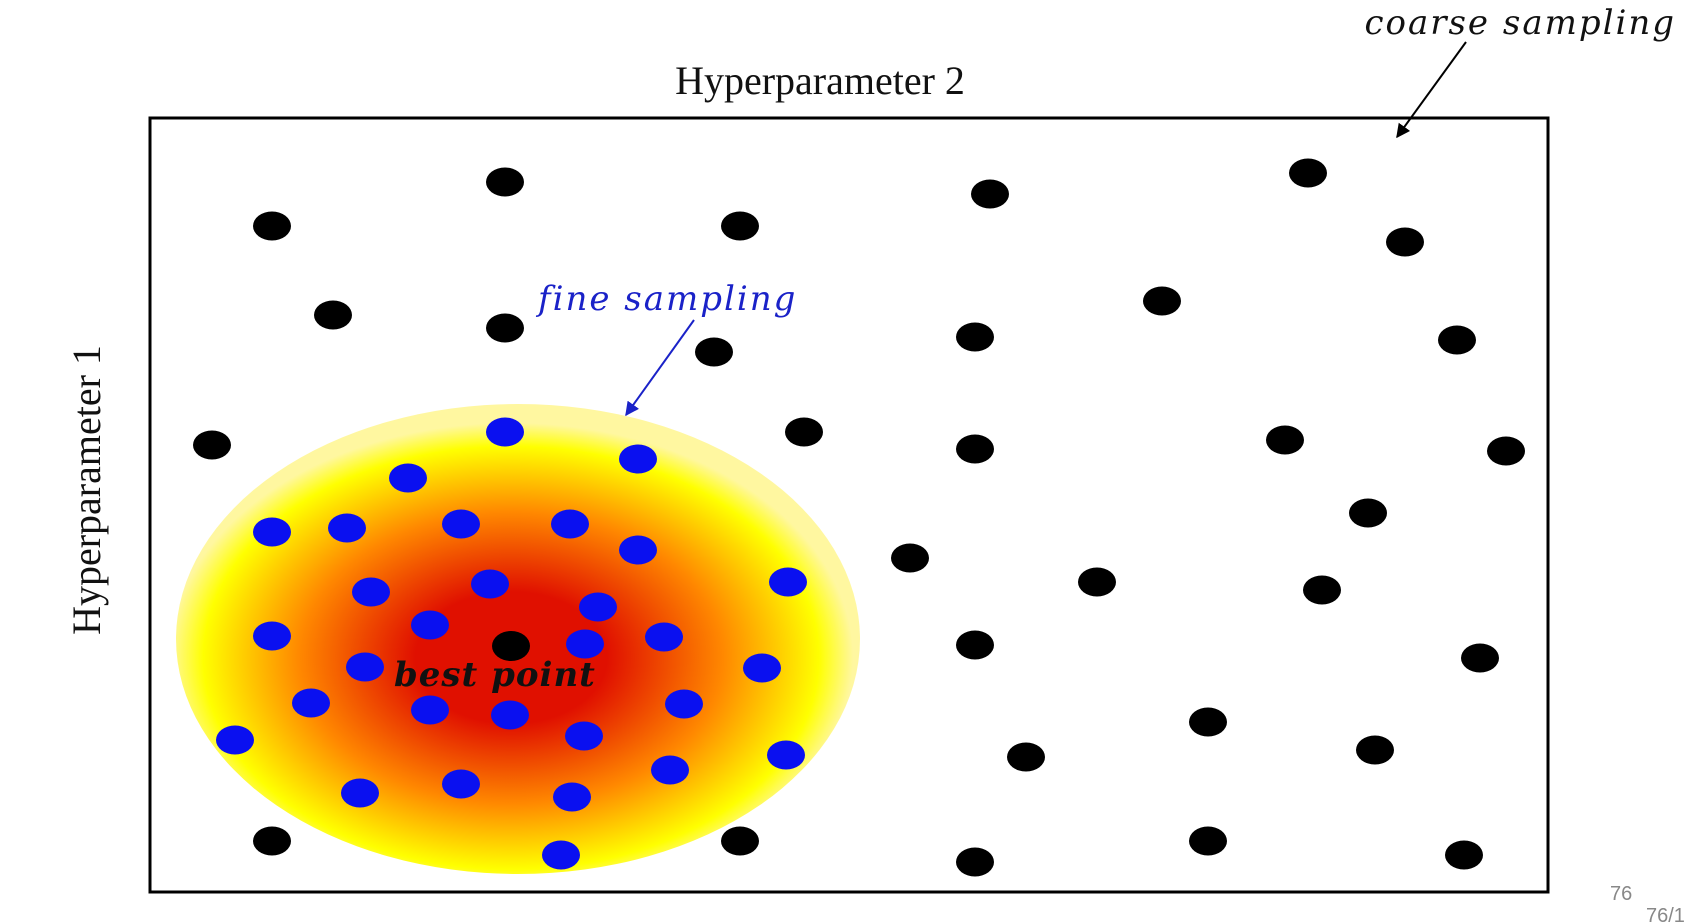 The image size is (1700, 922). What do you see at coordinates (1665, 913) in the screenshot?
I see `page-counter: 76/1` at bounding box center [1665, 913].